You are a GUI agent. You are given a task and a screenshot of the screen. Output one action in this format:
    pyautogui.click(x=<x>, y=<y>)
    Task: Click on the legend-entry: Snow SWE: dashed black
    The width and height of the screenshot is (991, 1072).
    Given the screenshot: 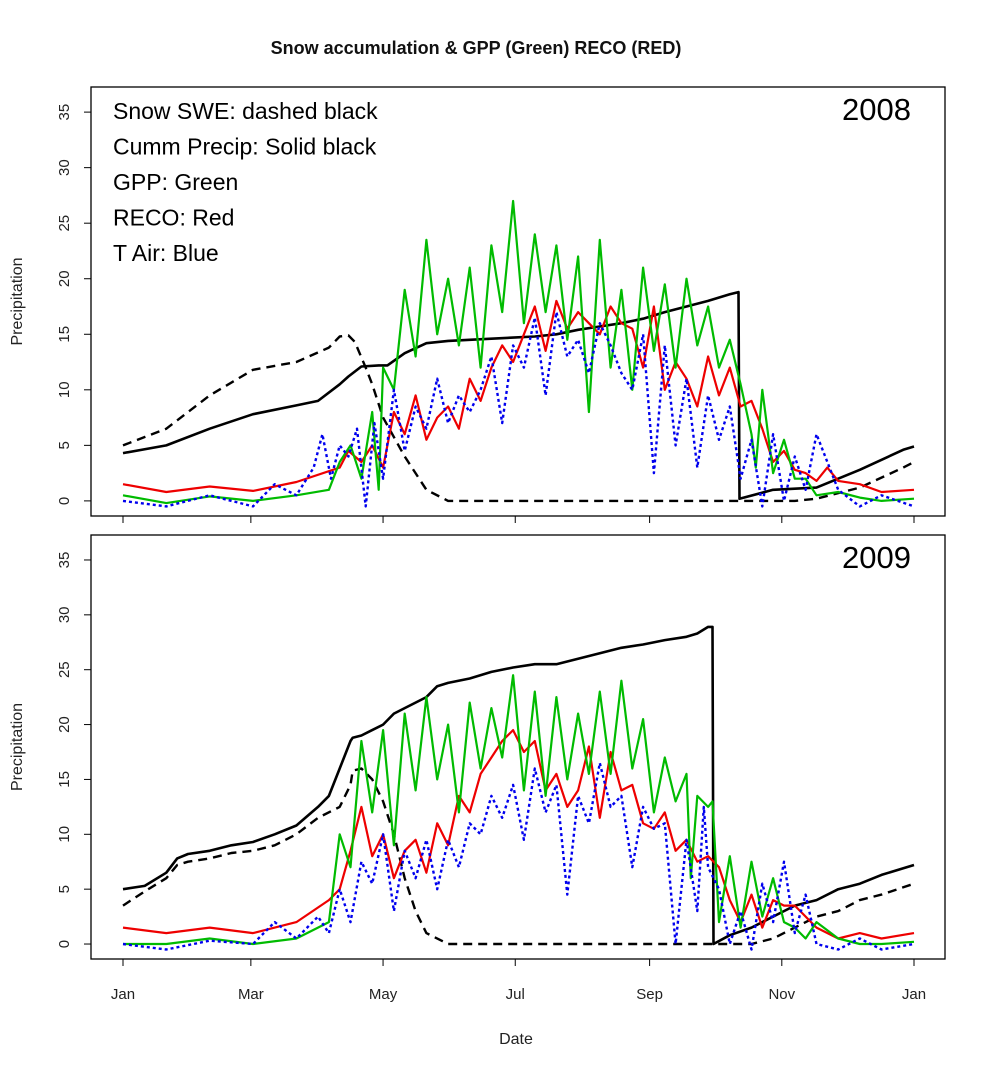 What is the action you would take?
    pyautogui.click(x=245, y=111)
    